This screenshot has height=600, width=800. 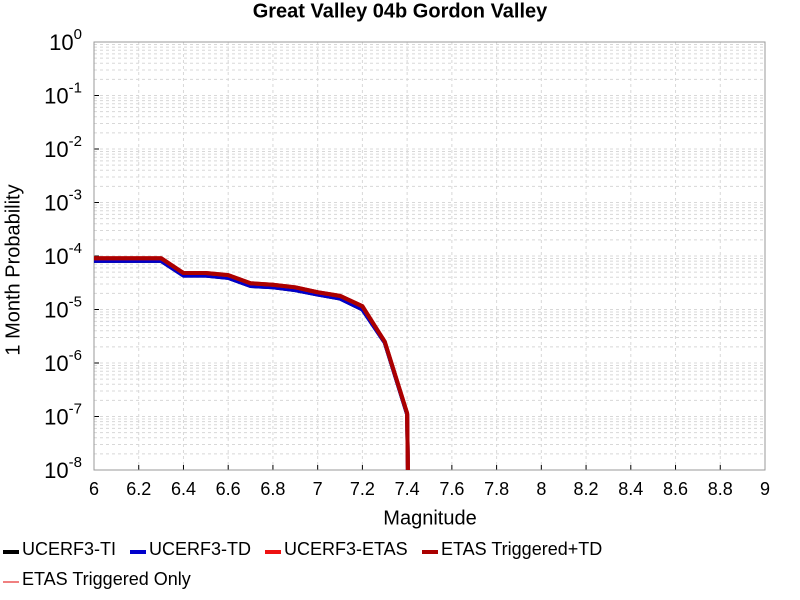 What do you see at coordinates (675, 489) in the screenshot?
I see `x-tick-label: 8.6` at bounding box center [675, 489].